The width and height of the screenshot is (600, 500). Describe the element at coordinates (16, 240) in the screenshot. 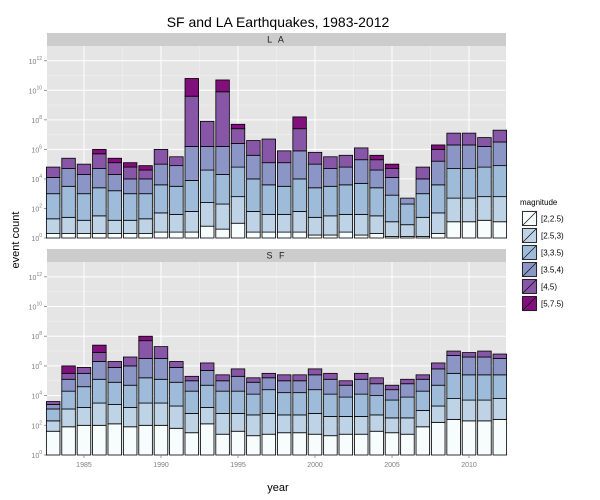

I see `y-axis-title: event count` at that location.